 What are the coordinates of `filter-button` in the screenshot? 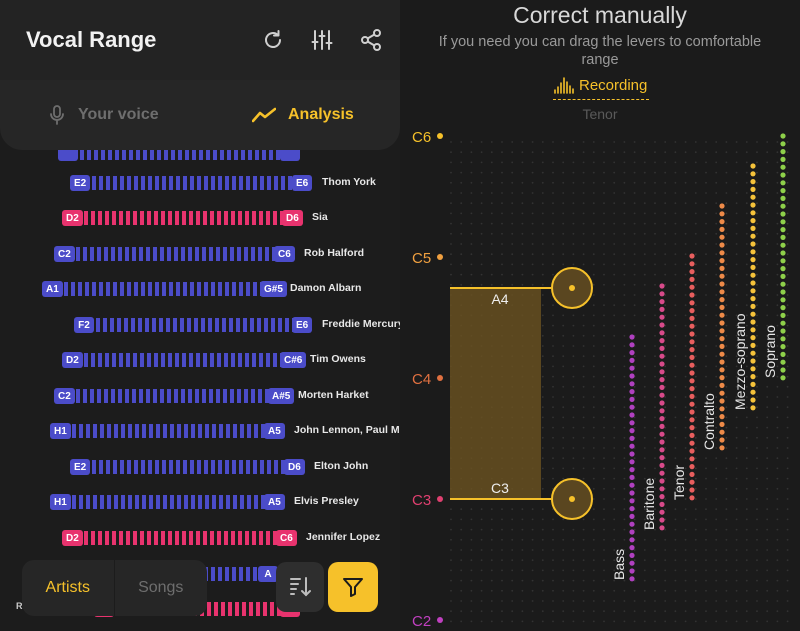 It's located at (353, 587).